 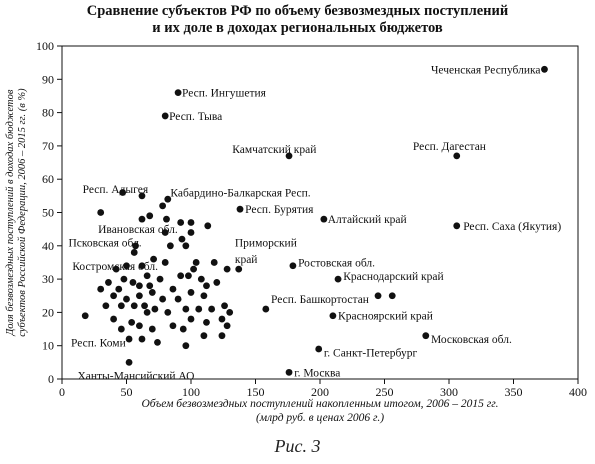 What do you see at coordinates (48, 312) in the screenshot?
I see `y-tick-label: 20` at bounding box center [48, 312].